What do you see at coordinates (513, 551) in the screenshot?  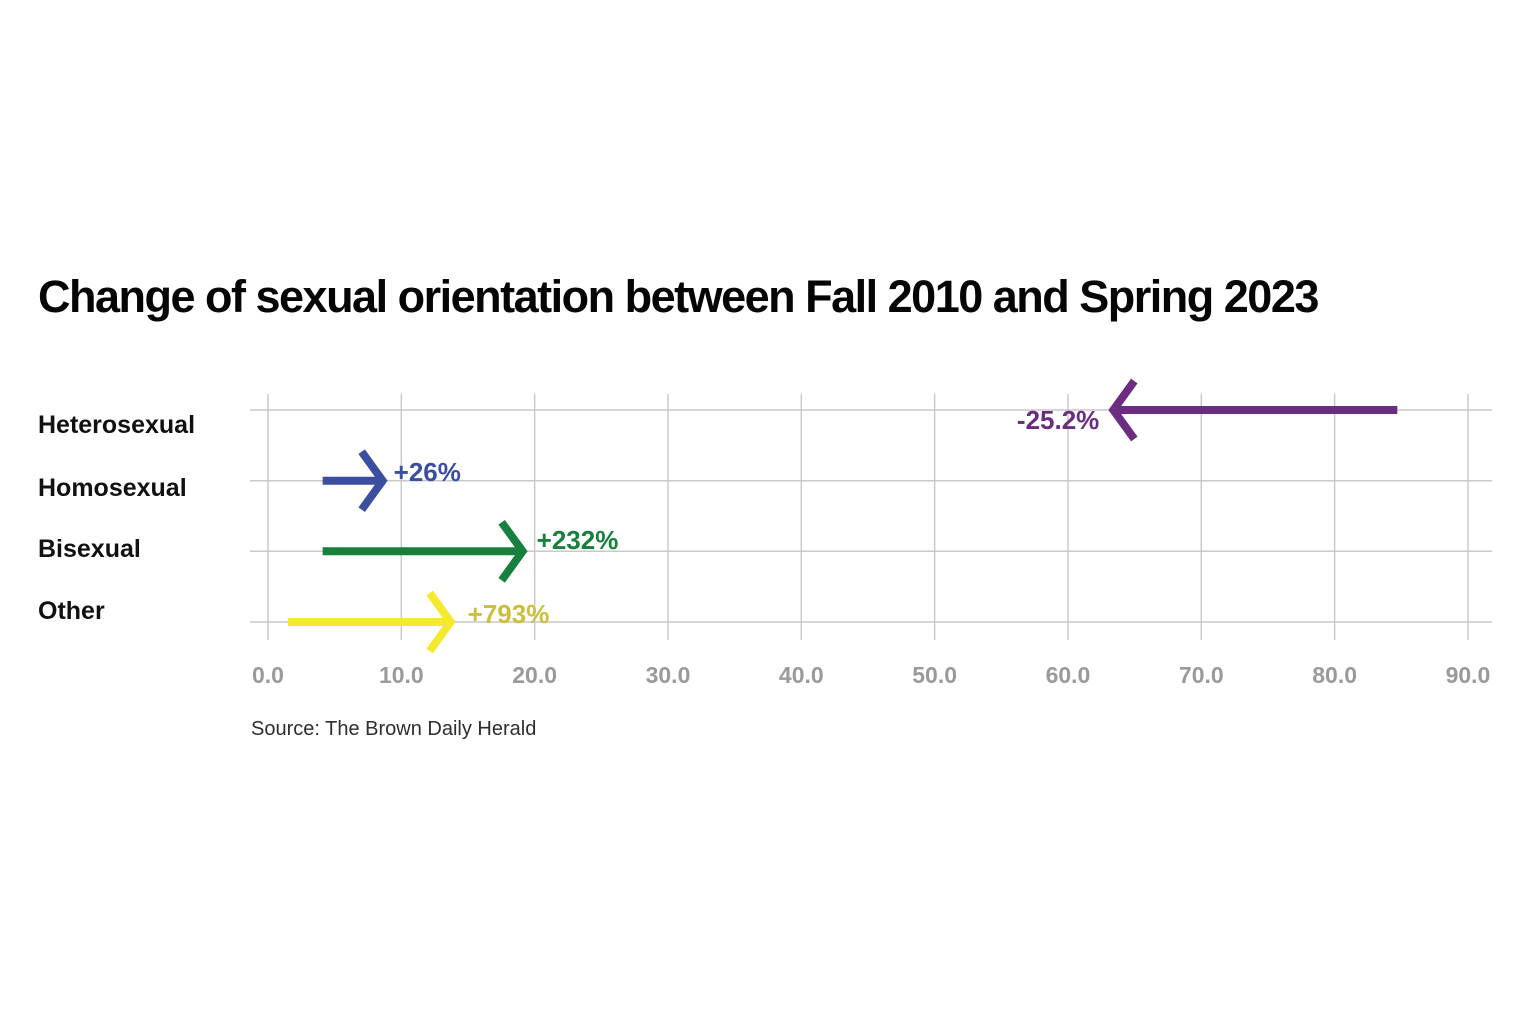 I see `arrow-head-bisexual` at bounding box center [513, 551].